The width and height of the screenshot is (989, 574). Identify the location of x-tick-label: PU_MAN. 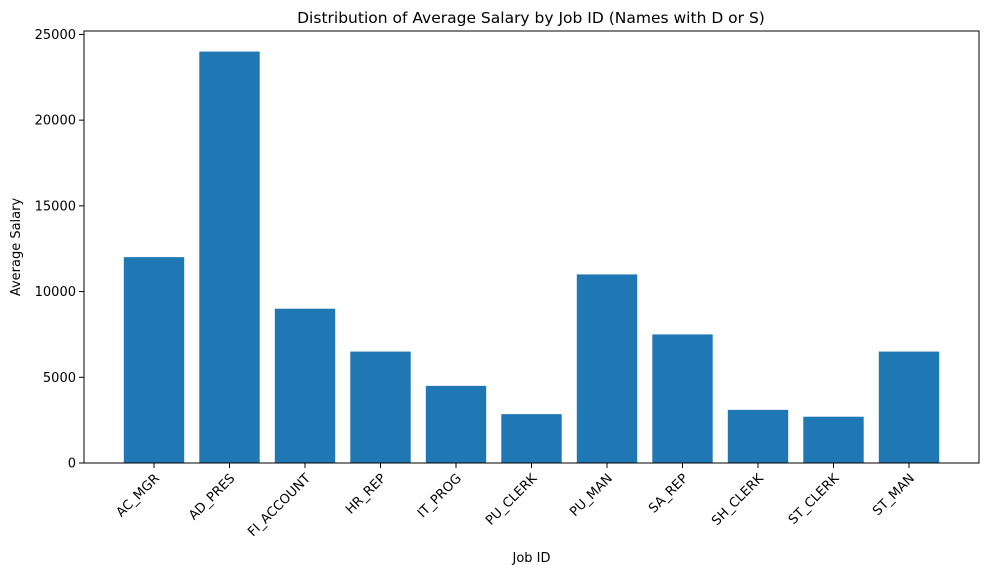
(591, 495).